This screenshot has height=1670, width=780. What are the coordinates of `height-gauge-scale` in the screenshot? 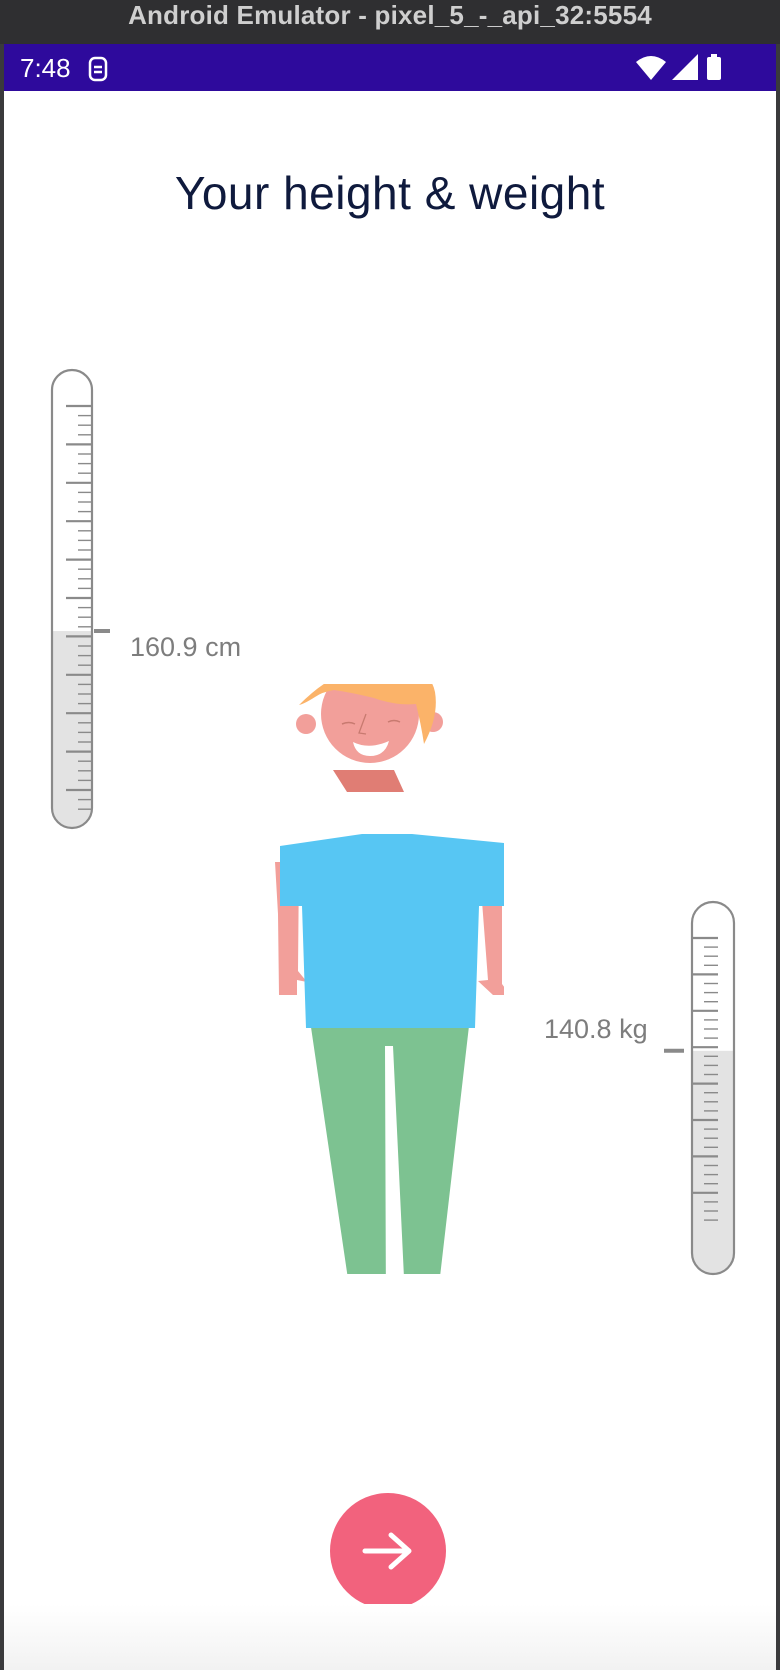 It's located at (79, 607).